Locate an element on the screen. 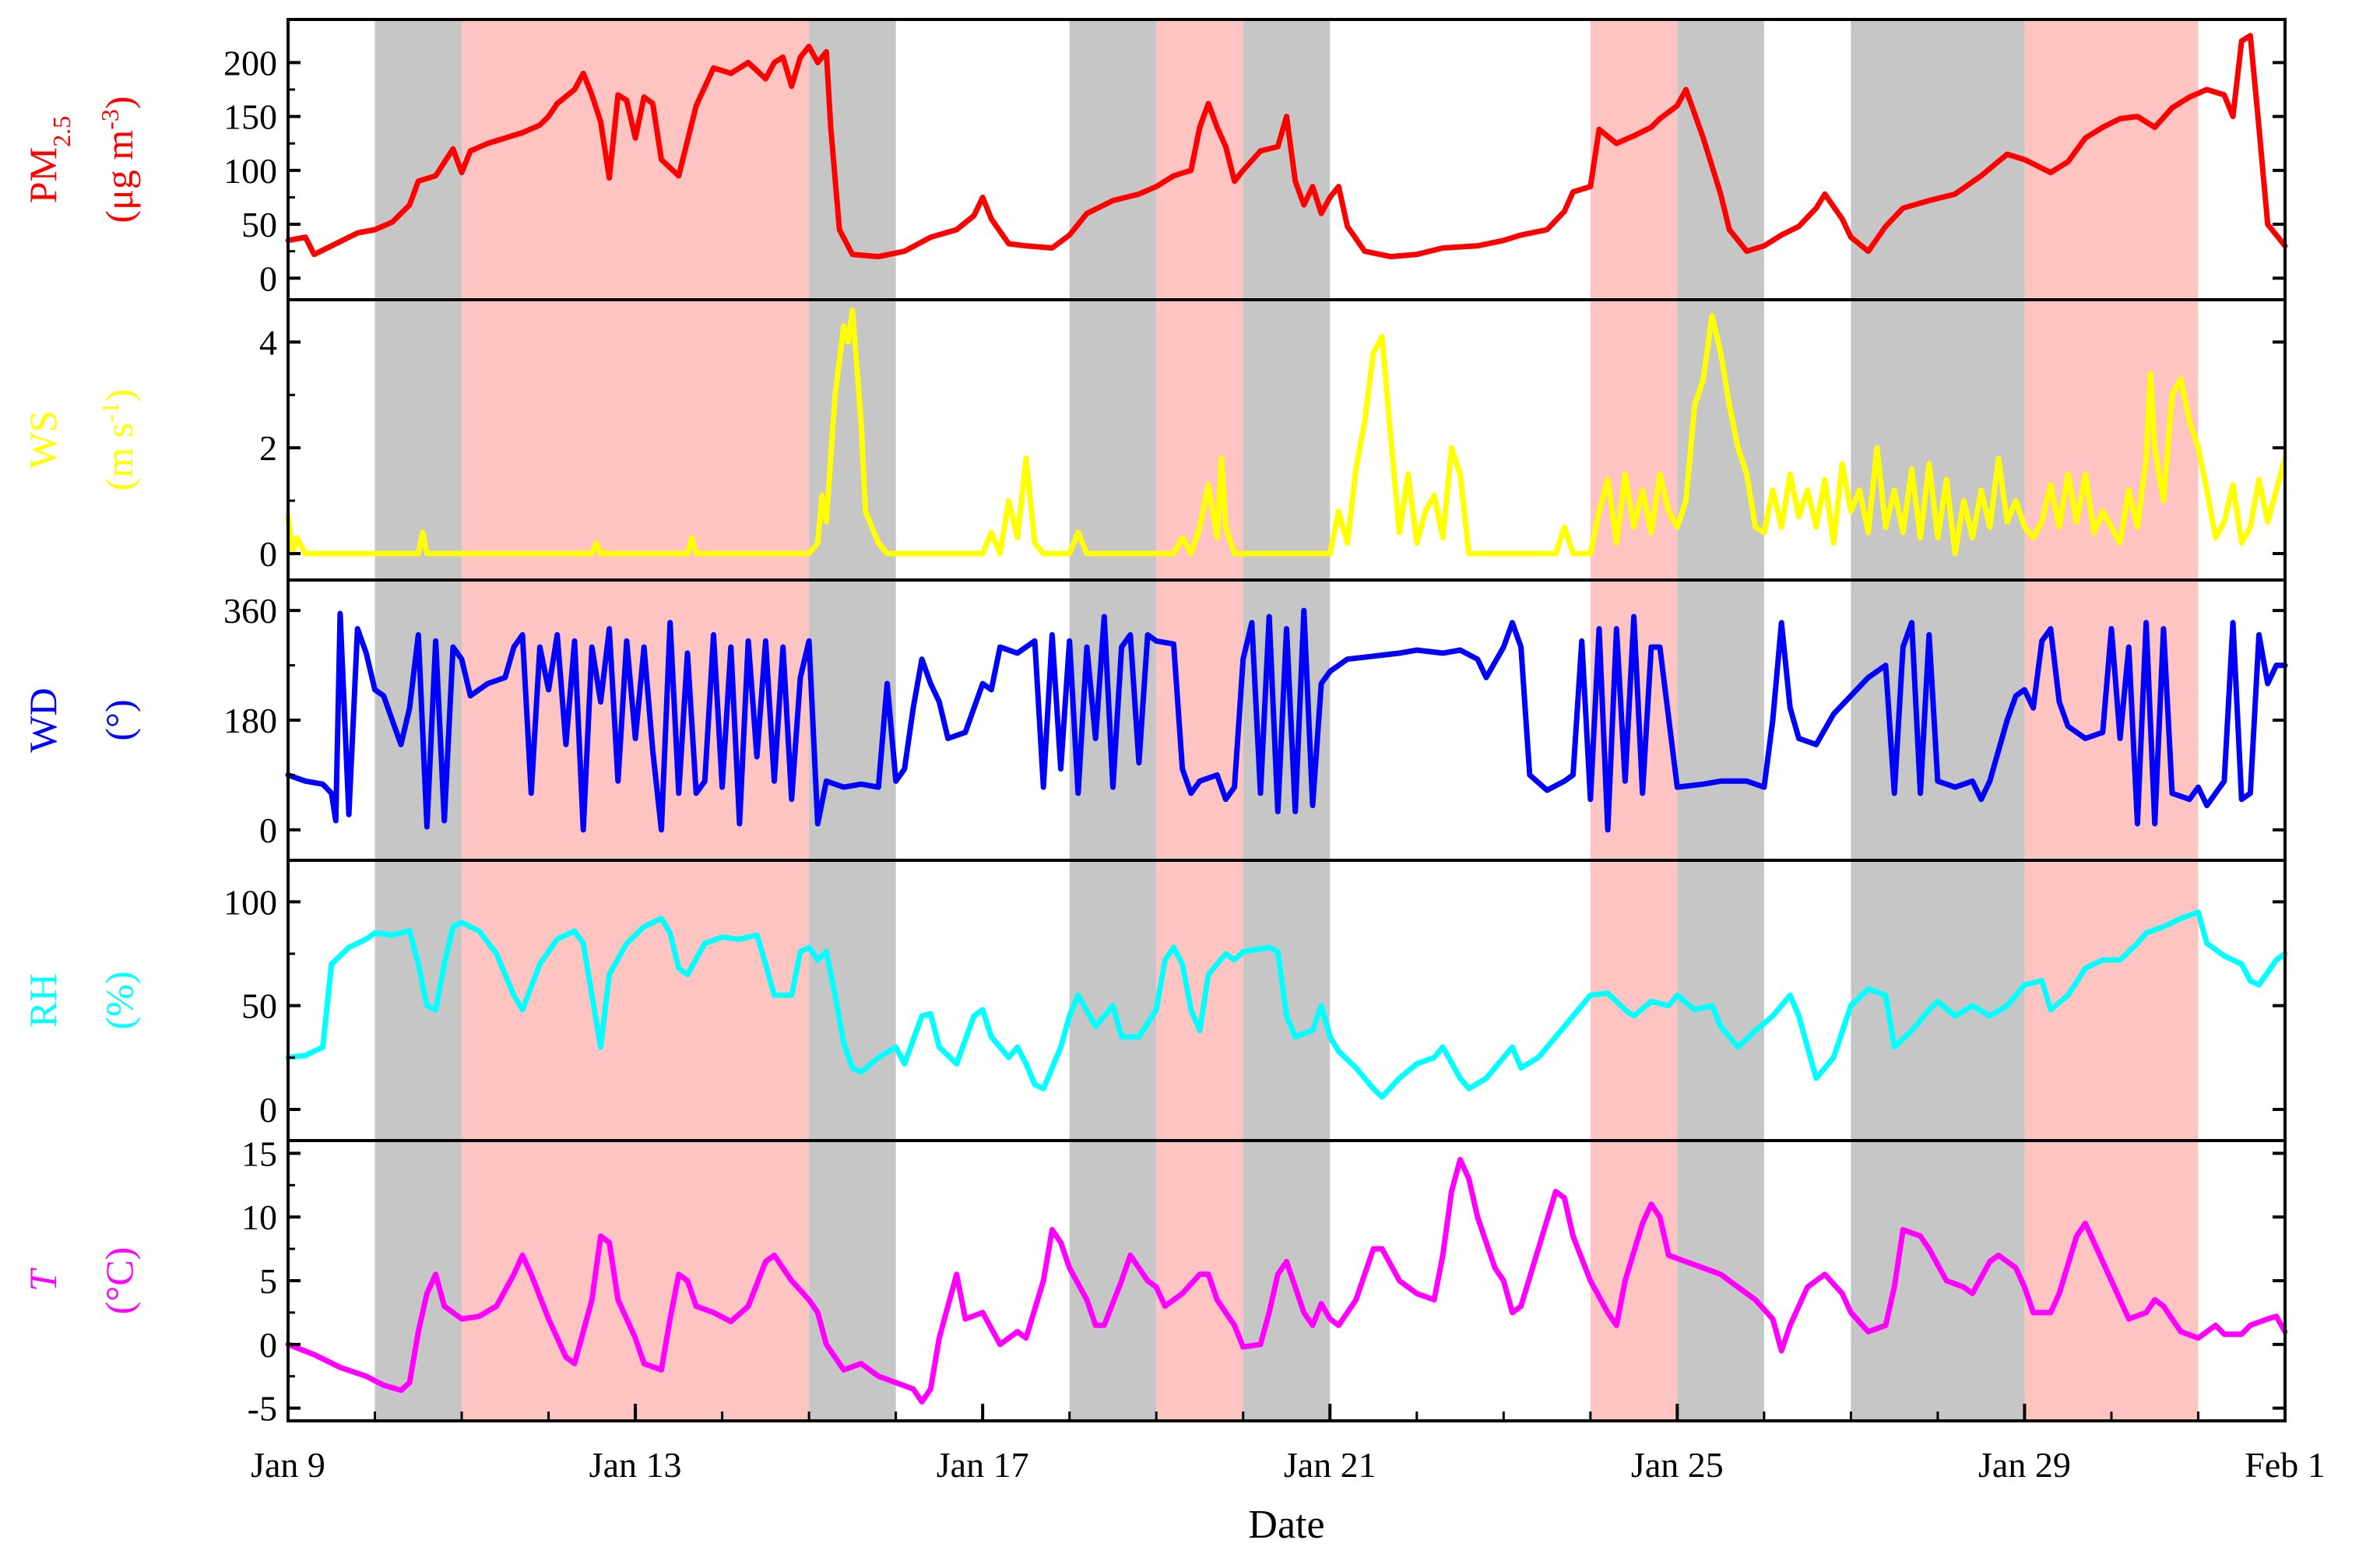  ws-ylabel-unit: (m s-1) is located at coordinates (118, 440).